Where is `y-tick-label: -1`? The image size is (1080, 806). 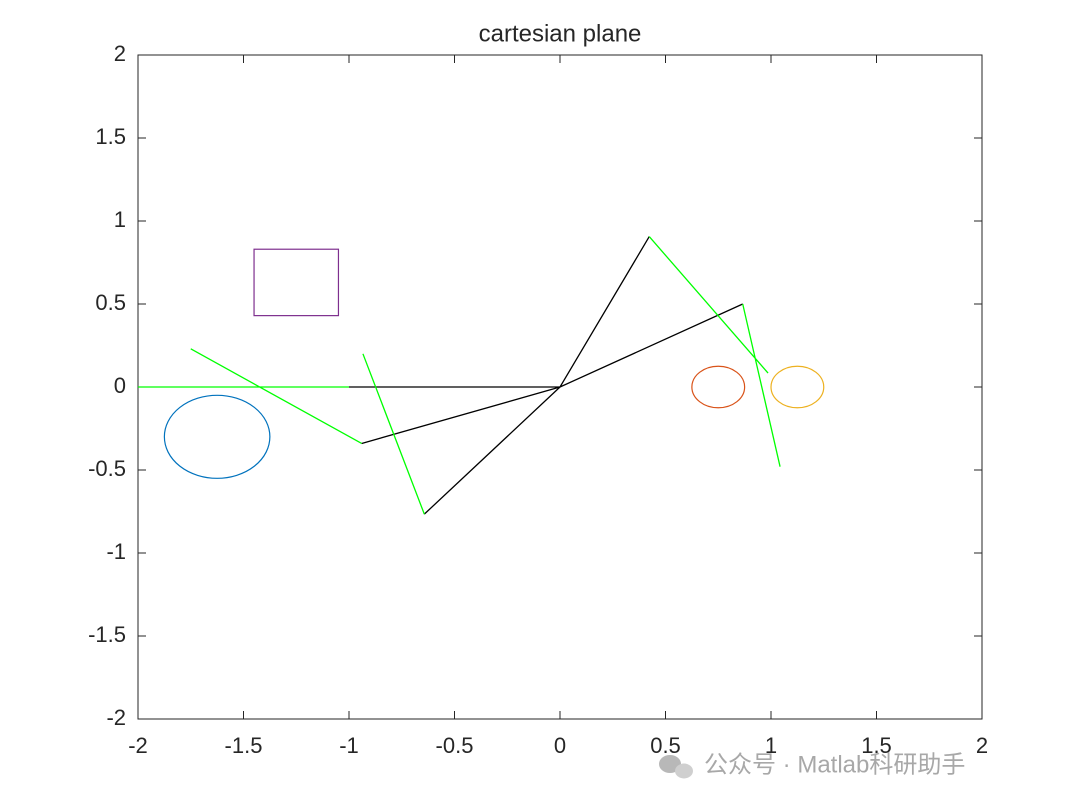 y-tick-label: -1 is located at coordinates (116, 551).